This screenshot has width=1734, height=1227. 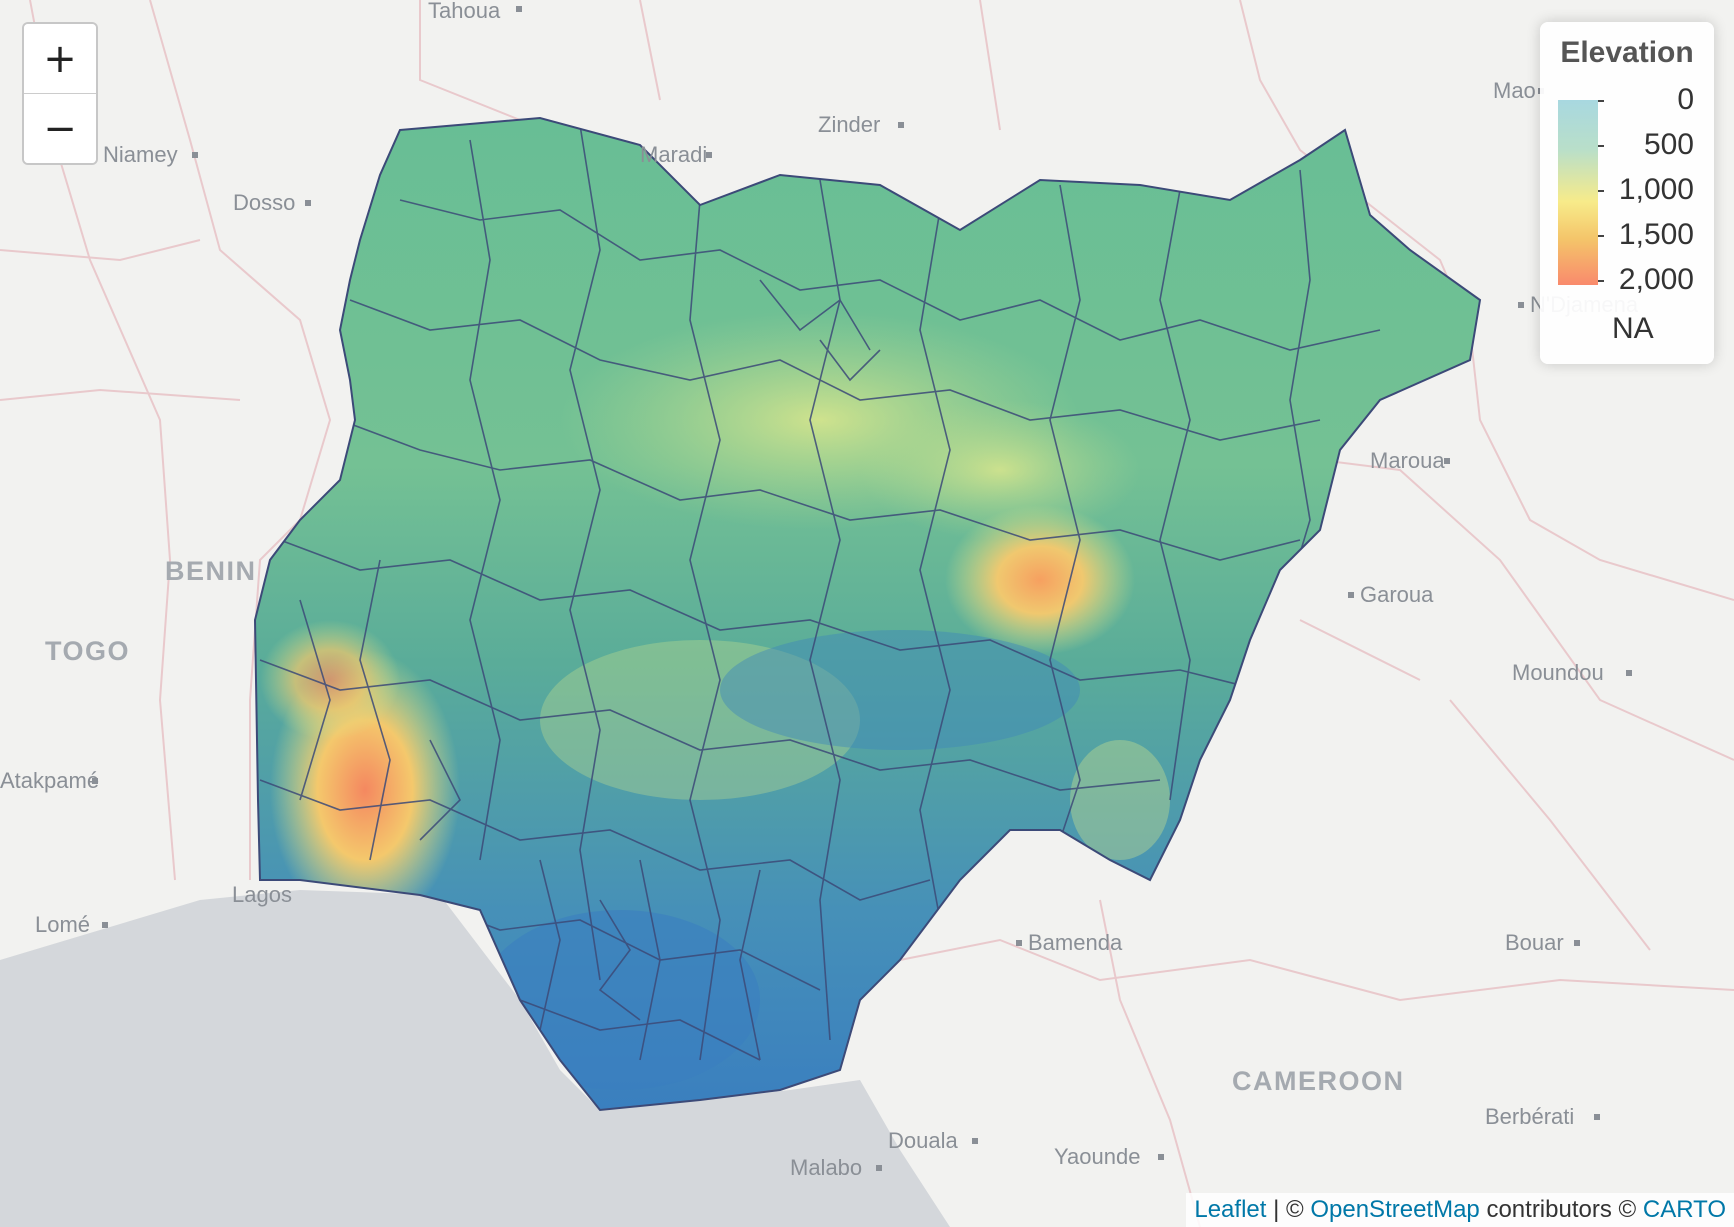 What do you see at coordinates (1684, 1209) in the screenshot?
I see `carto-link: CARTO` at bounding box center [1684, 1209].